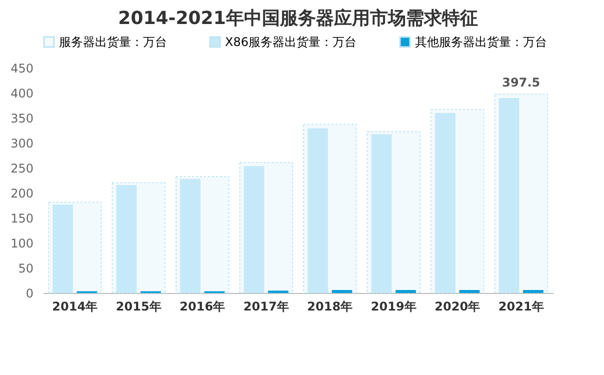 This screenshot has height=375, width=604. What do you see at coordinates (298, 18) in the screenshot?
I see `chart-title: 2014-2021年中国服务器应用市场需求特征` at bounding box center [298, 18].